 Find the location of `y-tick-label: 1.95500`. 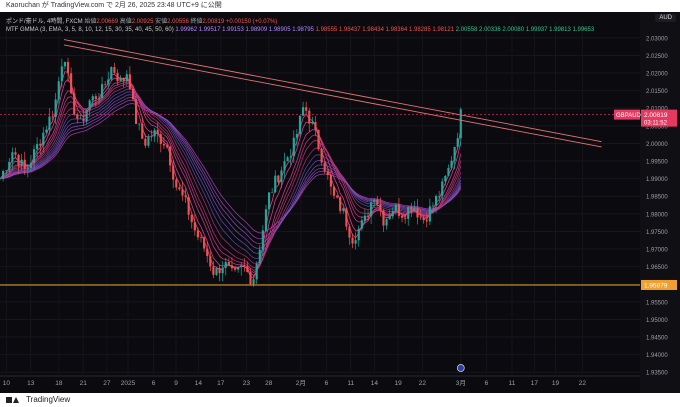

y-tick-label: 1.95500 is located at coordinates (657, 303).